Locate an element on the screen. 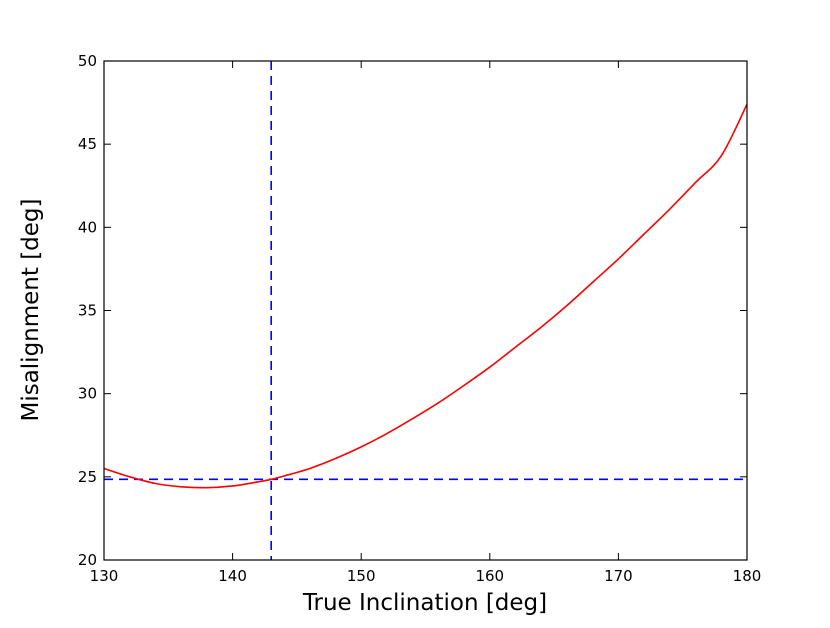 Image resolution: width=830 pixels, height=628 pixels. x-tick-label: 180 is located at coordinates (747, 576).